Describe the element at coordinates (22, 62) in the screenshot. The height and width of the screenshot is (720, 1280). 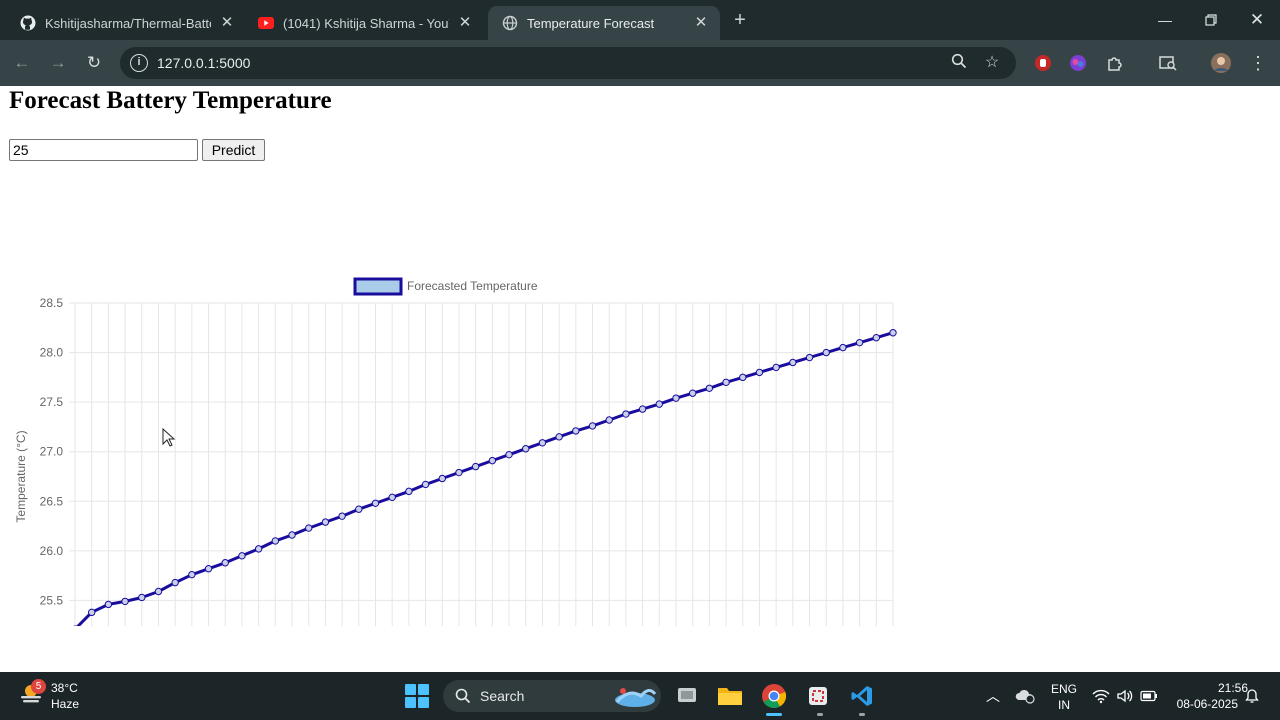
I see `back-arrow-icon: ←` at that location.